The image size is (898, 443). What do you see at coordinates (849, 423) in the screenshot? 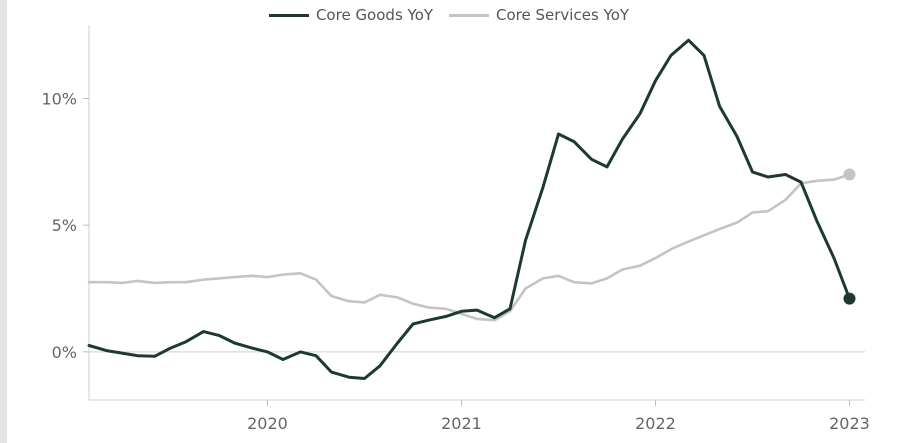
I see `x-tick-label: 2023` at bounding box center [849, 423].